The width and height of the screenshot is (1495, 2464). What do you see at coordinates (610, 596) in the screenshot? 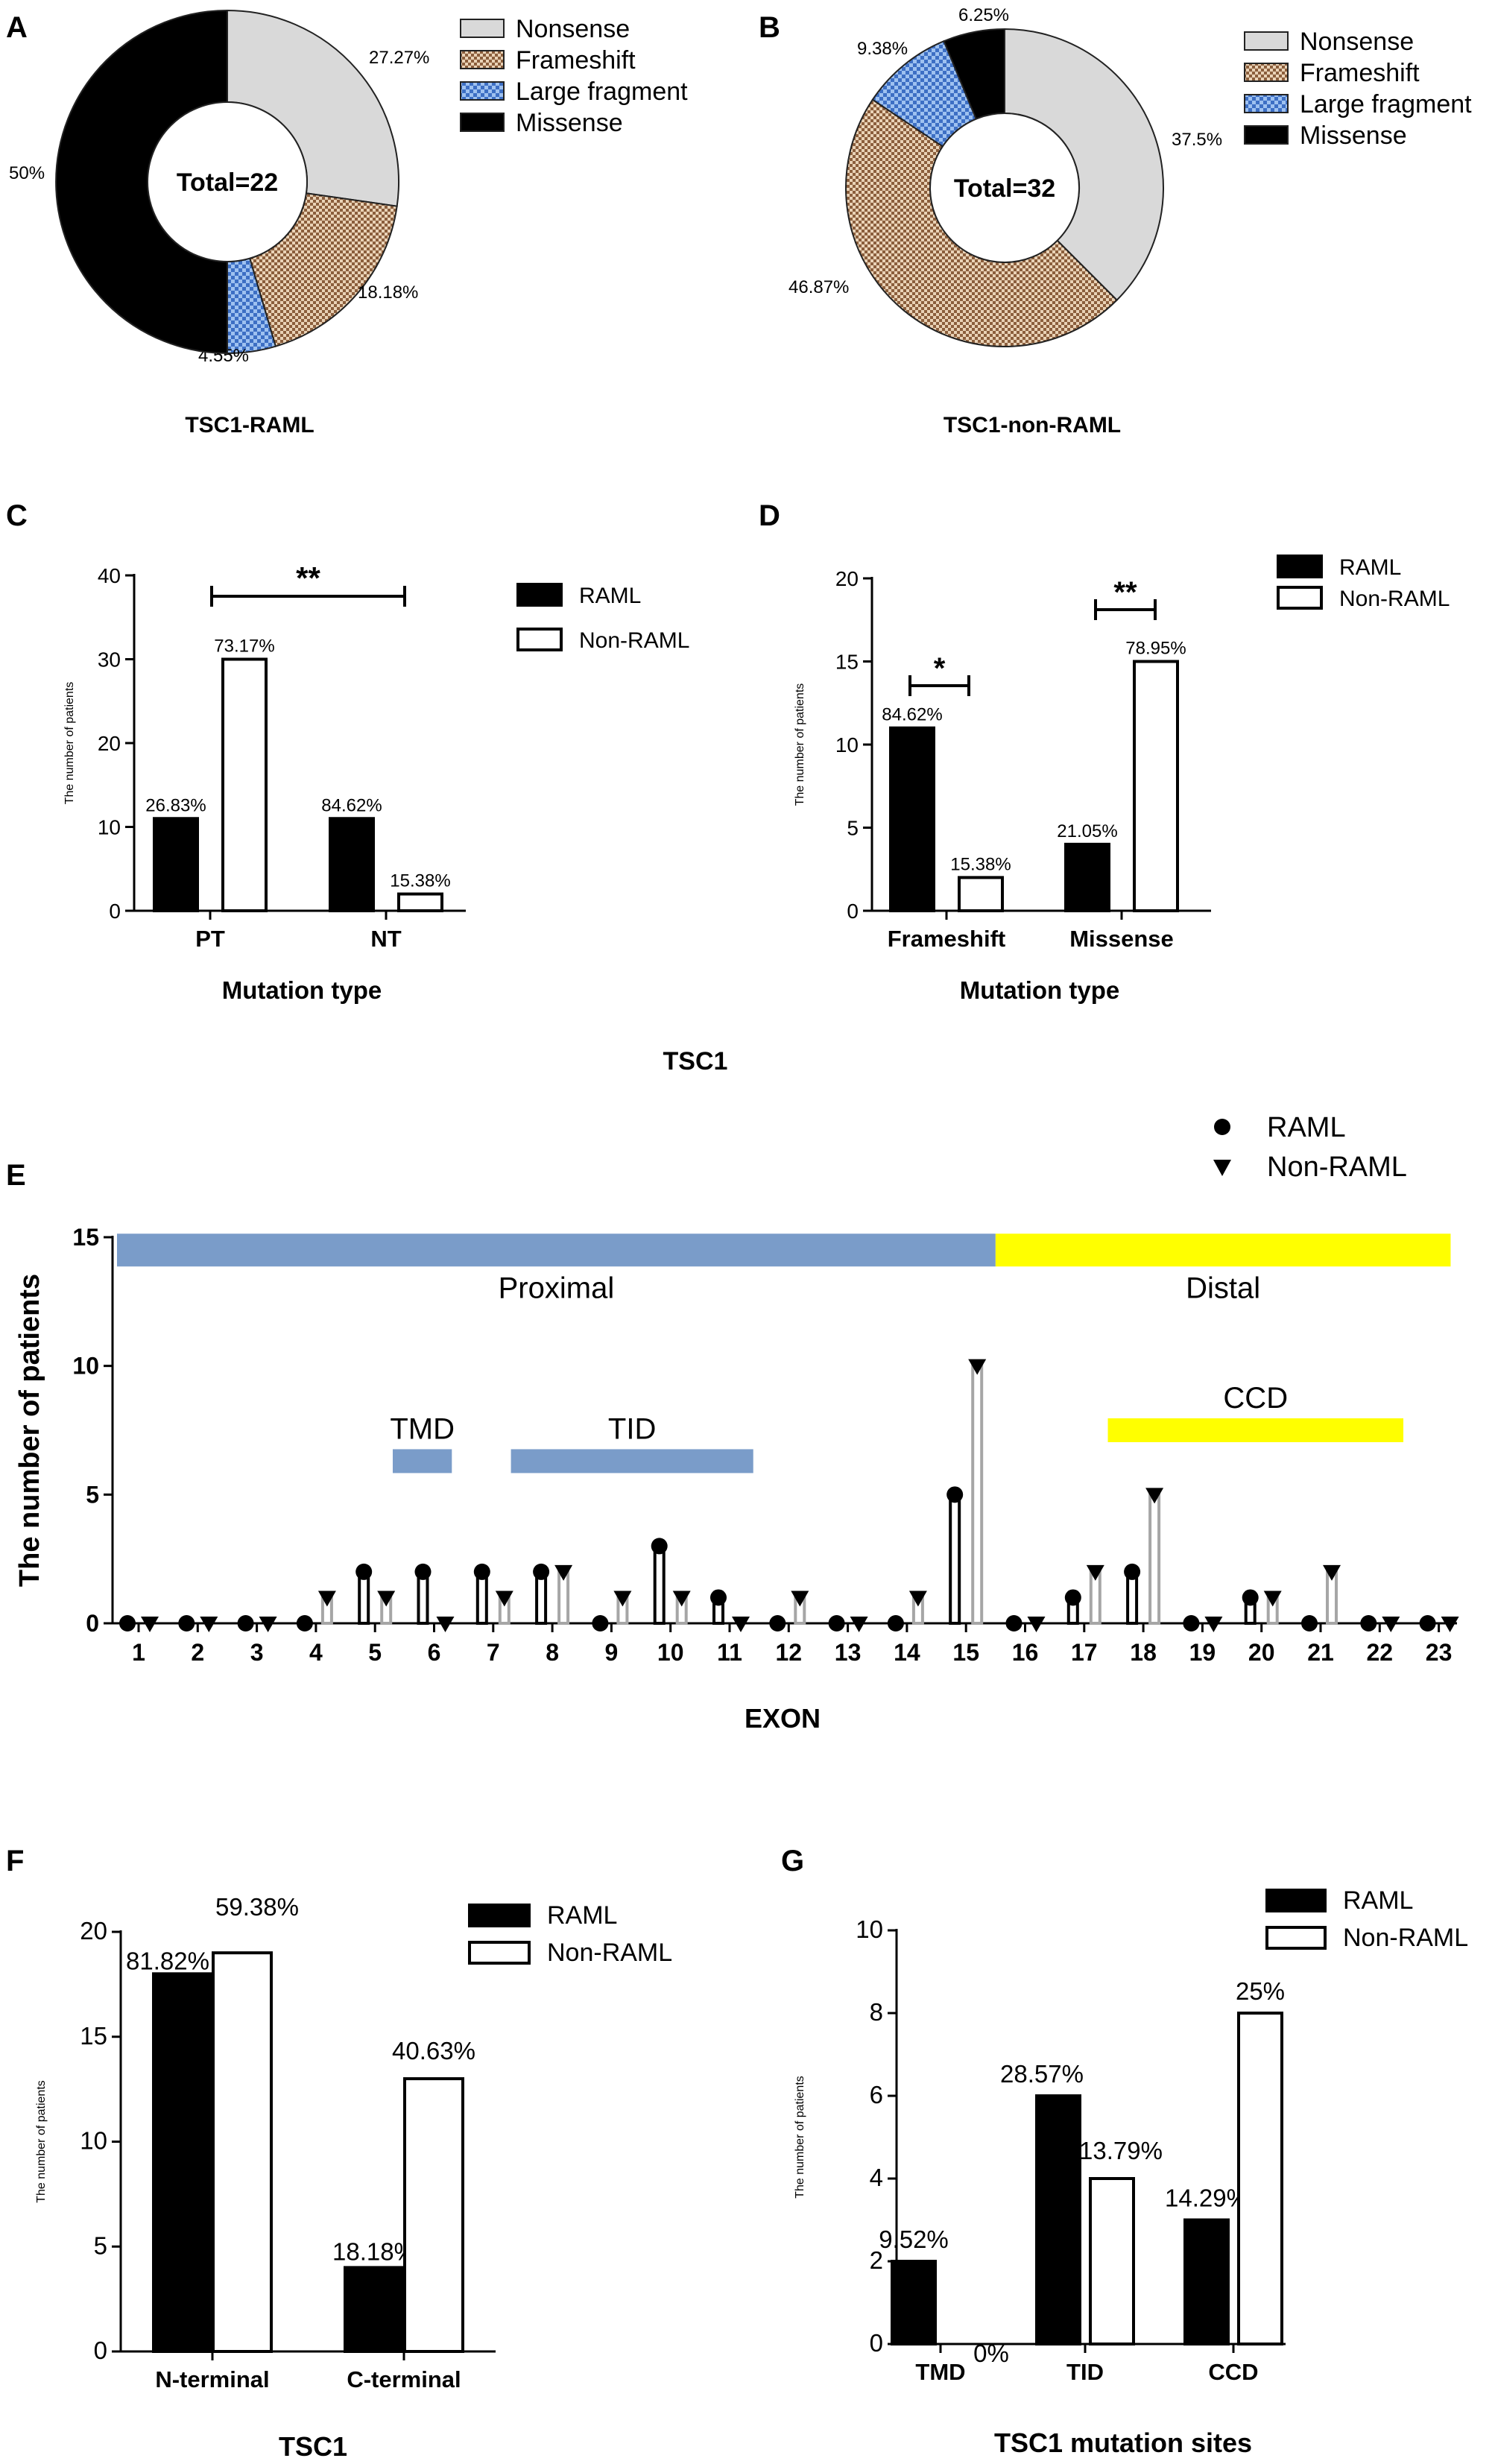
I see `chart-c-legend-label: RAML` at bounding box center [610, 596].